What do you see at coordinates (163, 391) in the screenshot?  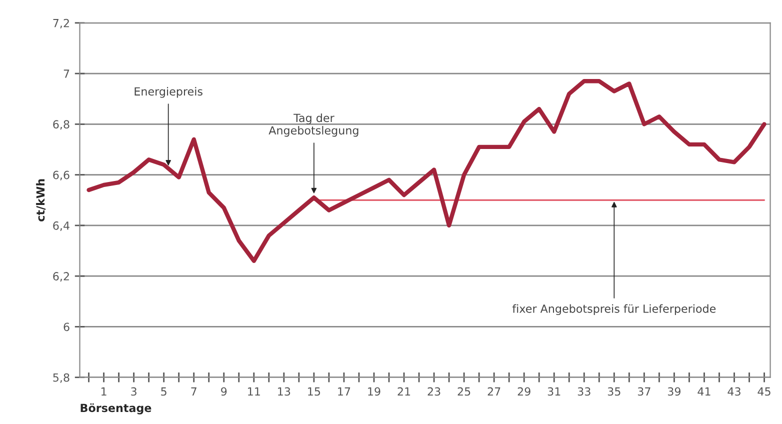 I see `x-tick-label: 5` at bounding box center [163, 391].